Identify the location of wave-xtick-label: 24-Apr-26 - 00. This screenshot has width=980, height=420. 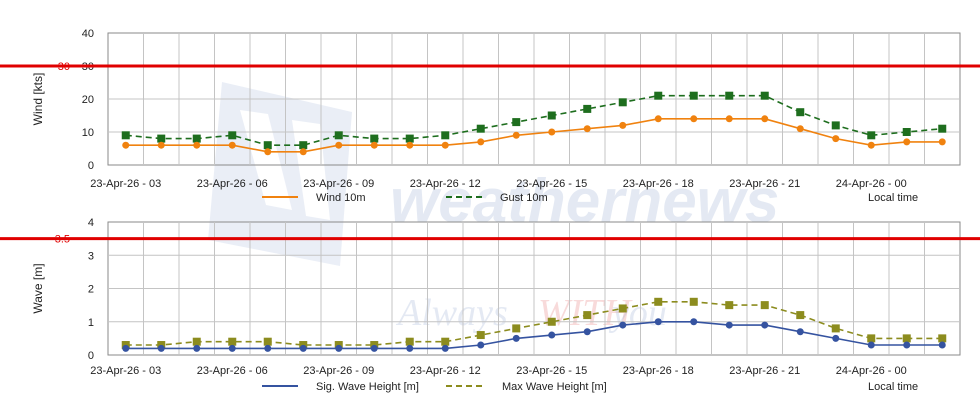
(871, 371).